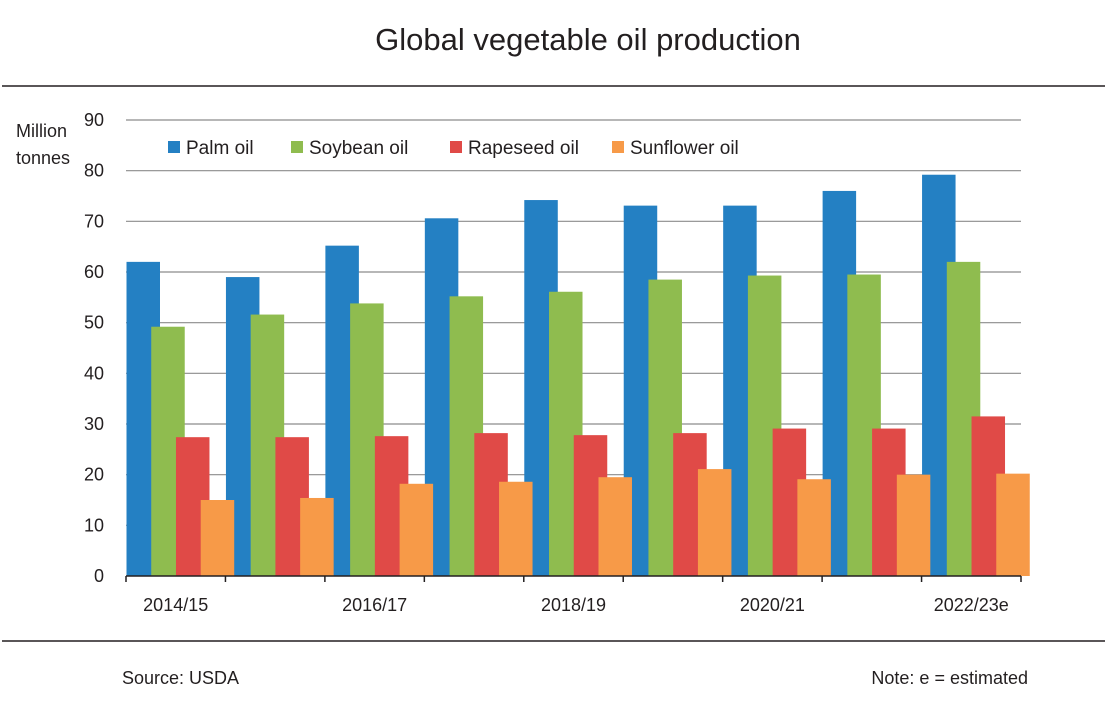  Describe the element at coordinates (94, 272) in the screenshot. I see `y-tick-label: 60` at that location.